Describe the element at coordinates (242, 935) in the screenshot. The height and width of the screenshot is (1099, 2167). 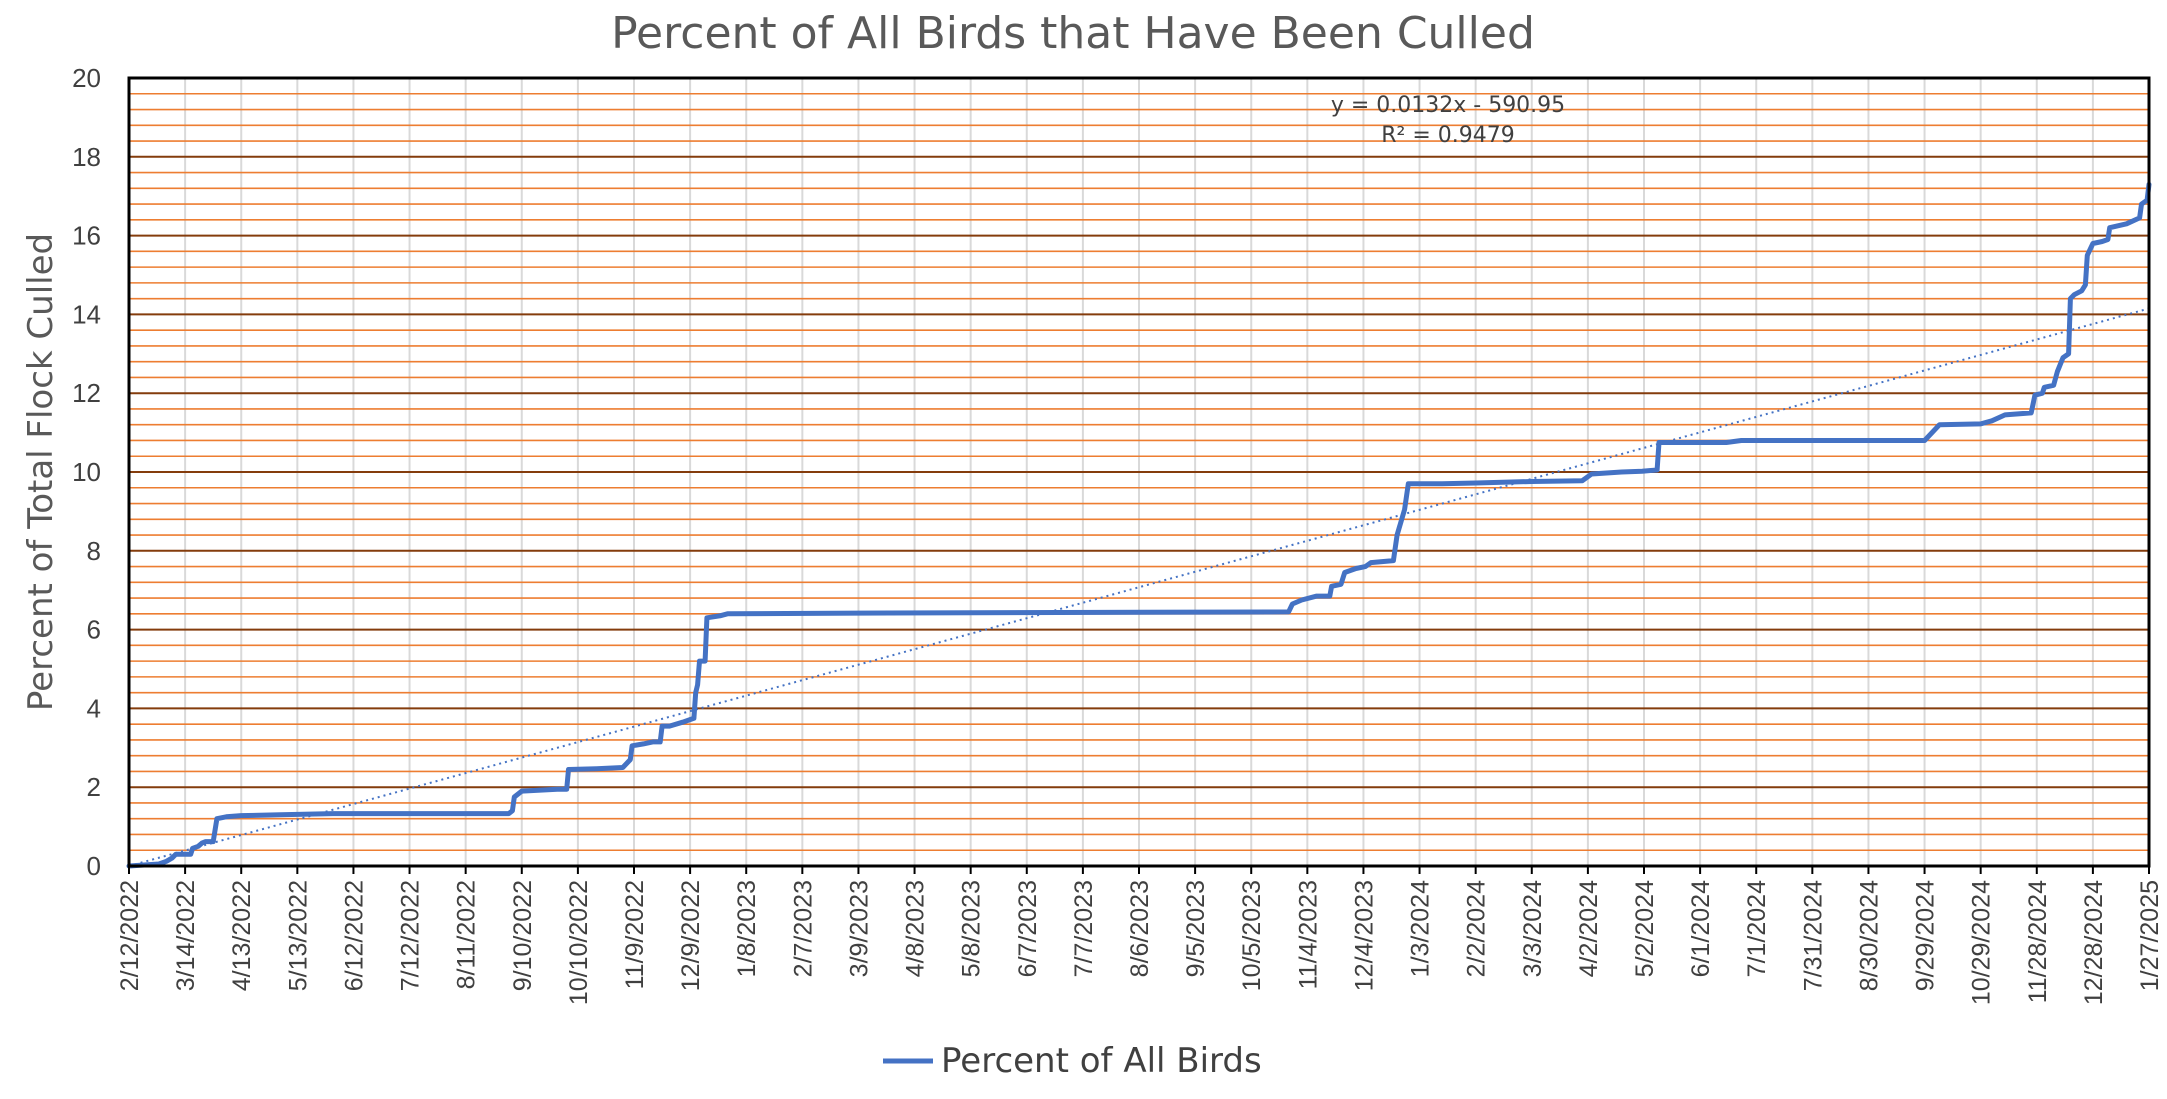
I see `x-tick-label: 4/13/2022` at that location.